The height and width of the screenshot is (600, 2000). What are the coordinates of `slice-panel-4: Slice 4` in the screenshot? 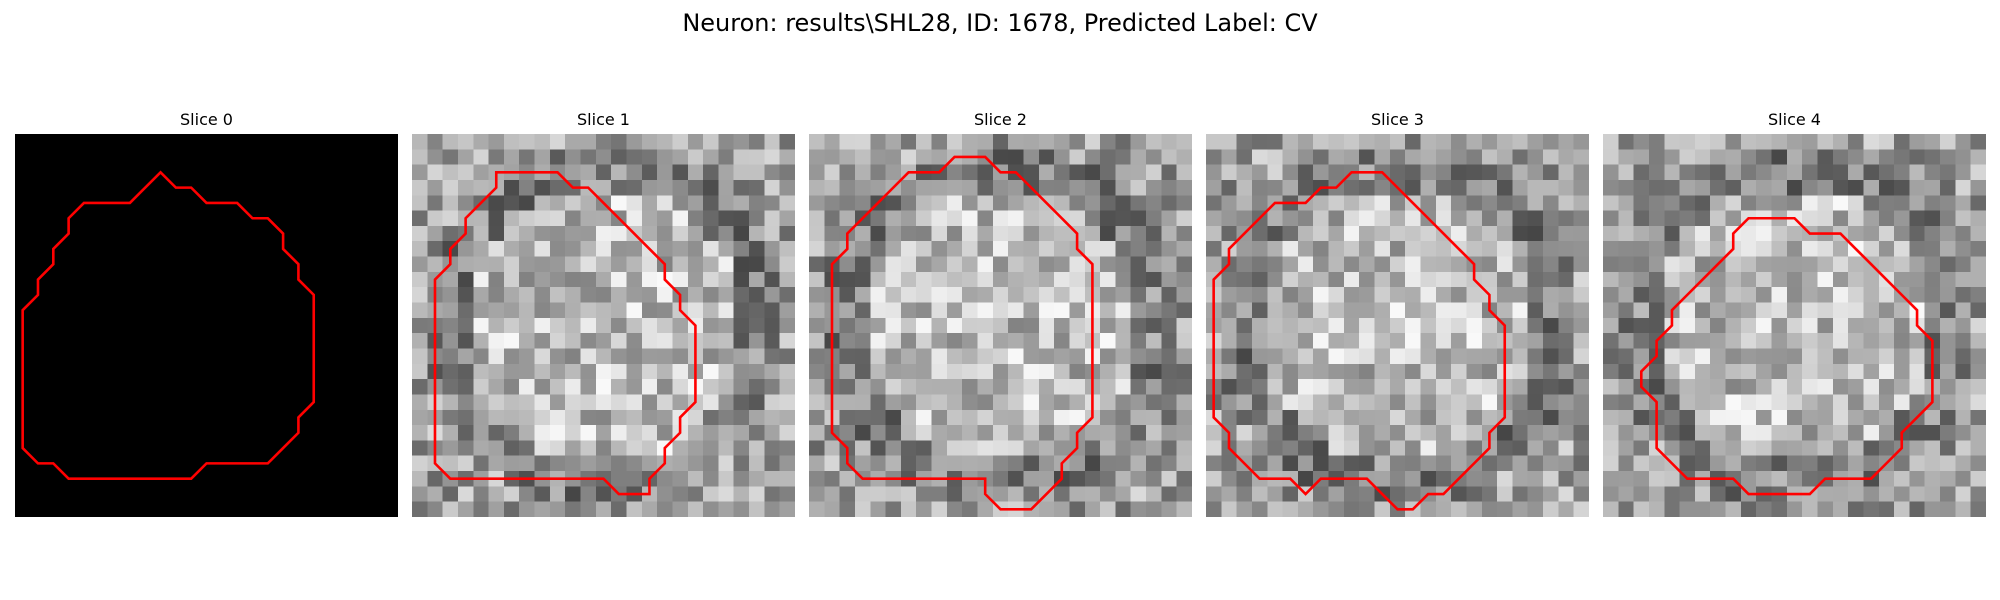 It's located at (1794, 312).